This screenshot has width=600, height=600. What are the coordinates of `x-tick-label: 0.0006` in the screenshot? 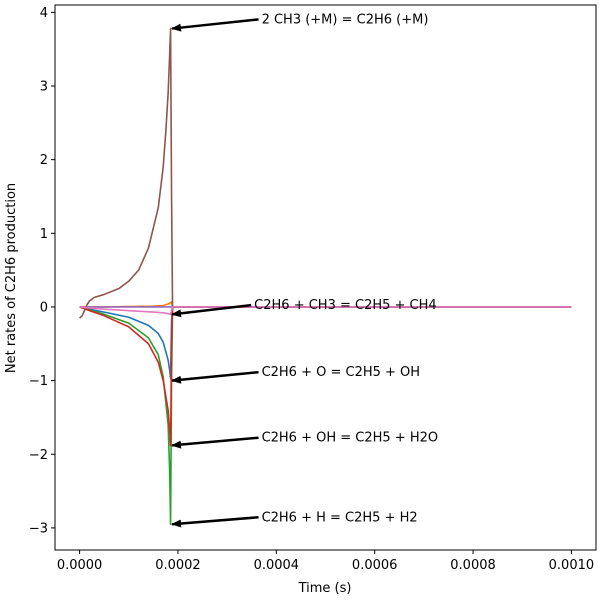 It's located at (375, 565).